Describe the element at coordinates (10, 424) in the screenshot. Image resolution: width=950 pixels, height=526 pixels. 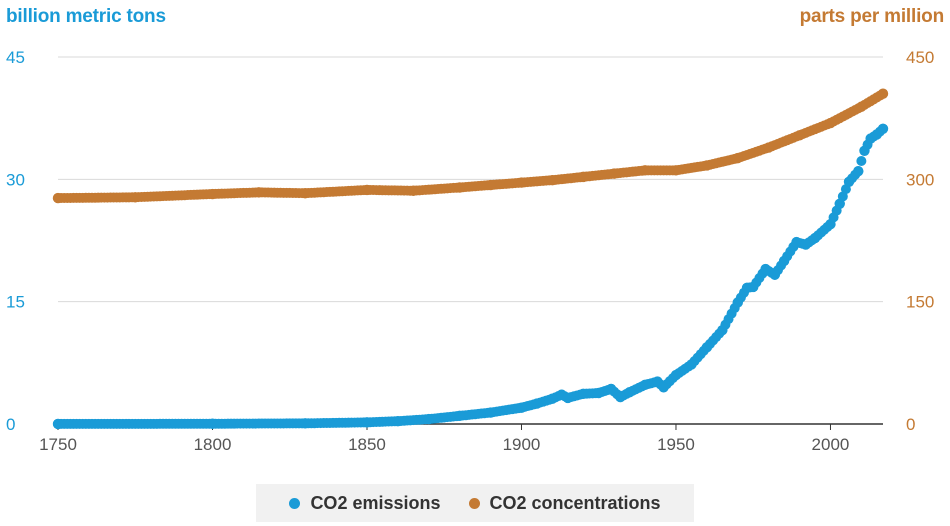
I see `left-tick-label: 0` at that location.